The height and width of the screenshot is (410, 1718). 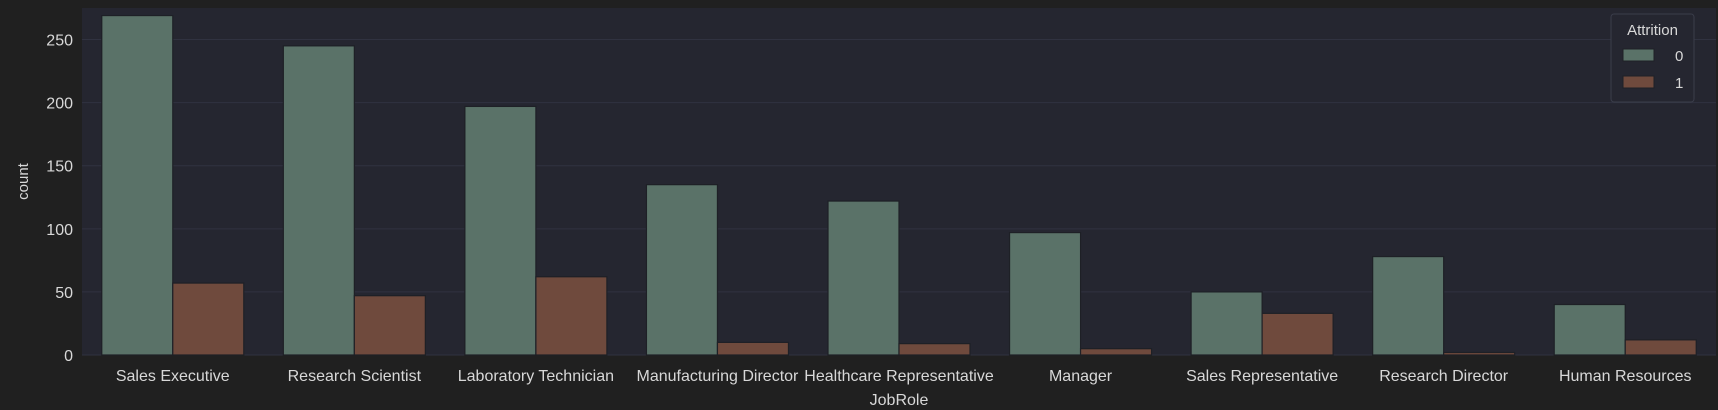 What do you see at coordinates (23, 181) in the screenshot?
I see `y-axis-label: count` at bounding box center [23, 181].